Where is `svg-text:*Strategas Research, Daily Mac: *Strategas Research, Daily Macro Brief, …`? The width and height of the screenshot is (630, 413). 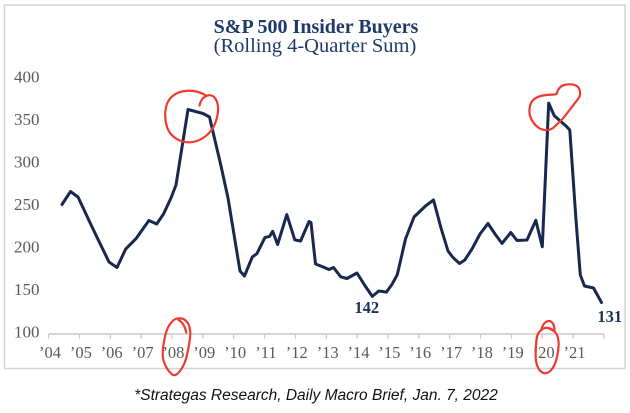
svg-text:*Strategas Research, Daily Mac: *Strategas Research, Daily Macro Brief, … is located at coordinates (316, 395).